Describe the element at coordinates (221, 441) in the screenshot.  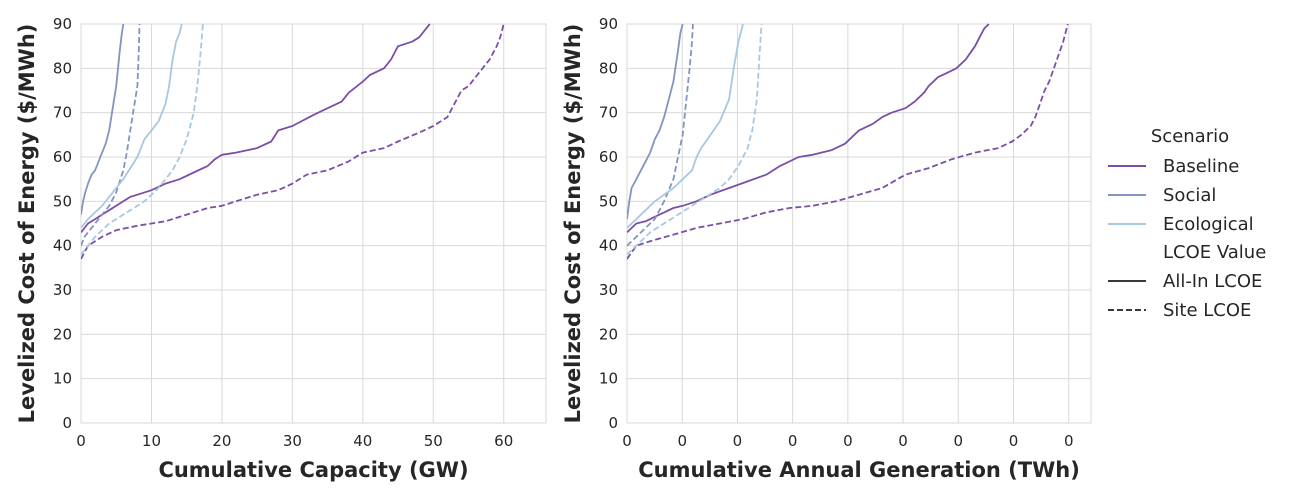
I see `x-tick-label: 20` at that location.